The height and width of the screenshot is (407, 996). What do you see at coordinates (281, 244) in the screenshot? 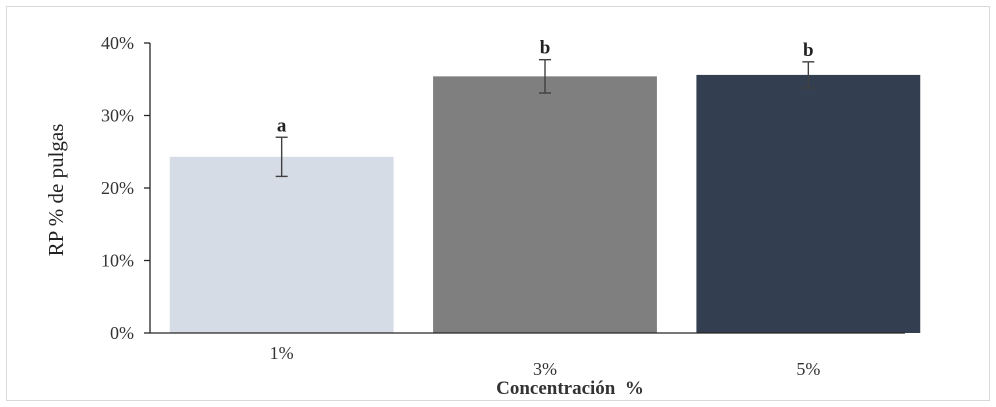
I see `bar-1pct` at bounding box center [281, 244].